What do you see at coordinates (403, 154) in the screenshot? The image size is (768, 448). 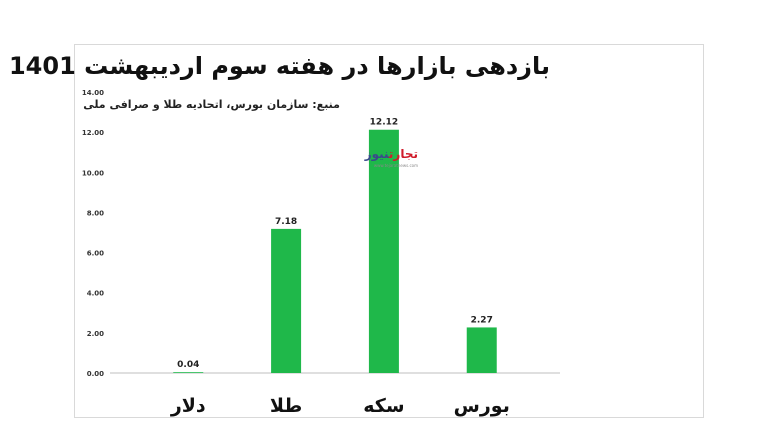 I see `logo-text-a: تجارت` at bounding box center [403, 154].